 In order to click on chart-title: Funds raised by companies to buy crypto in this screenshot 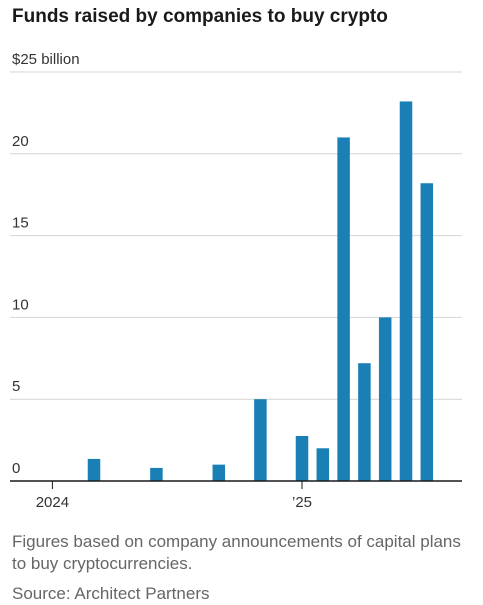, I will do `click(200, 16)`.